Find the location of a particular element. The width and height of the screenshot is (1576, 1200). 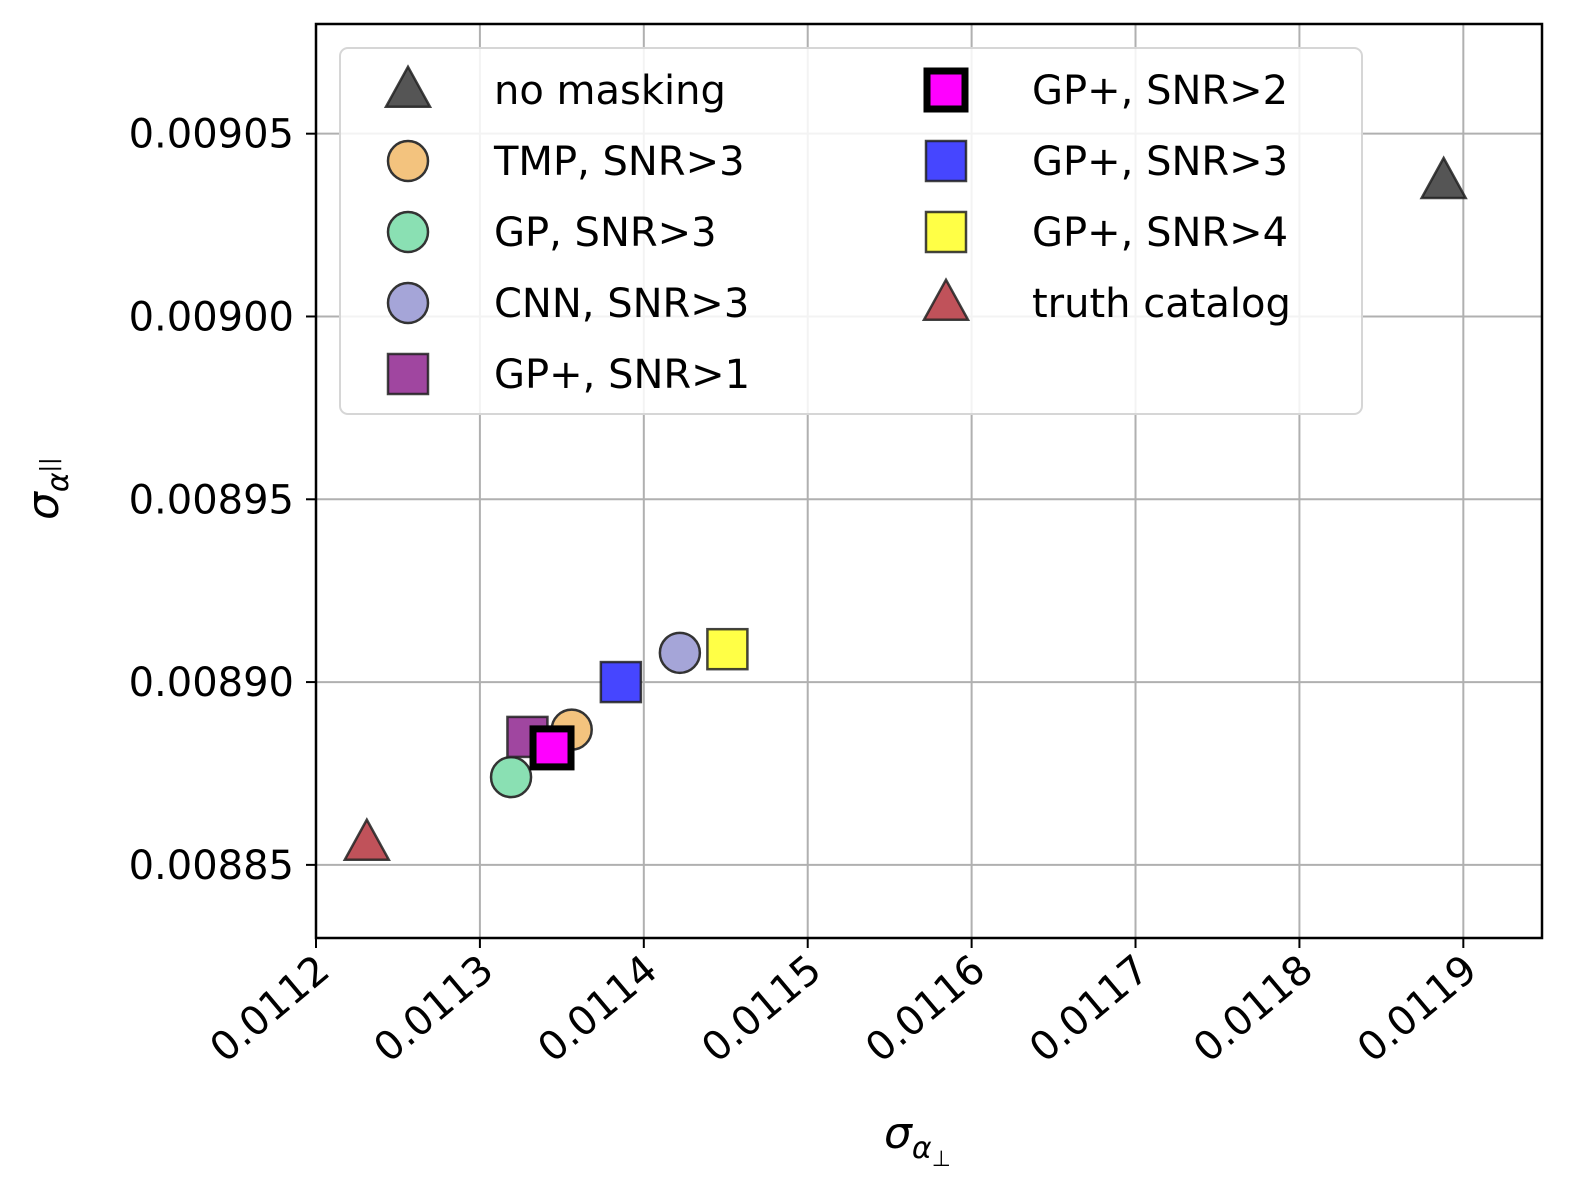

legend-label: GP+, SNR>4 is located at coordinates (1160, 233).